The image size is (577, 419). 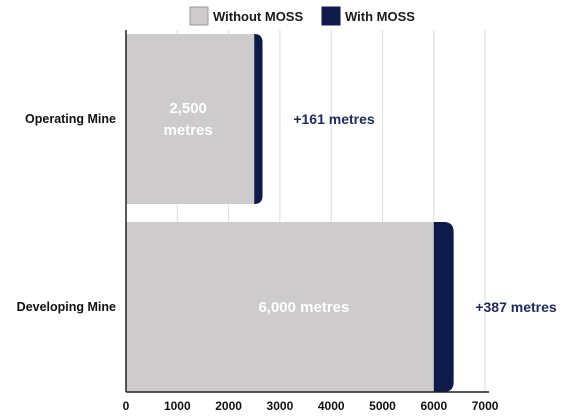 What do you see at coordinates (331, 406) in the screenshot?
I see `x-tick-label-4000: 4000` at bounding box center [331, 406].